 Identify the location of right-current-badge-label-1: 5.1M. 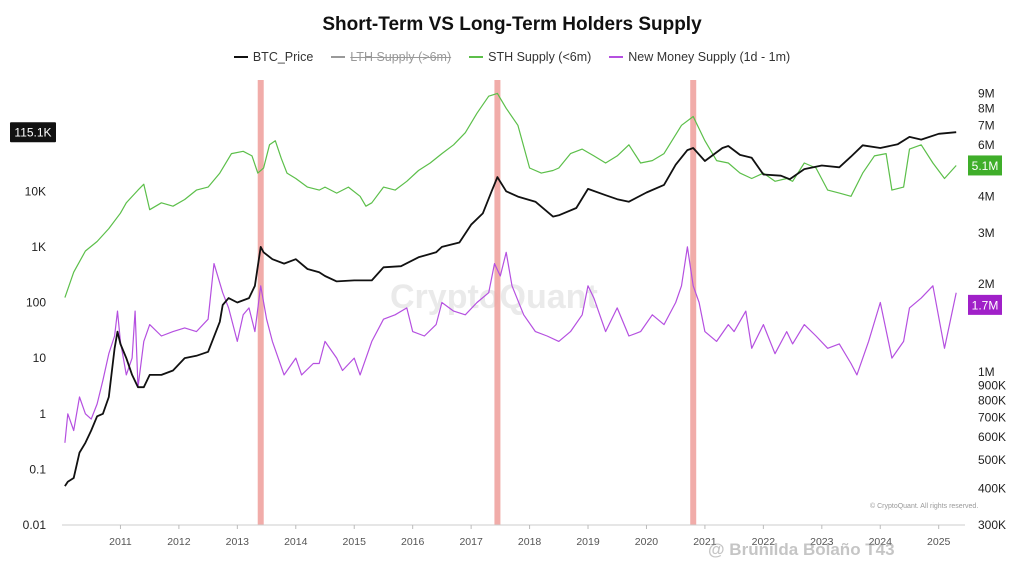
(985, 166).